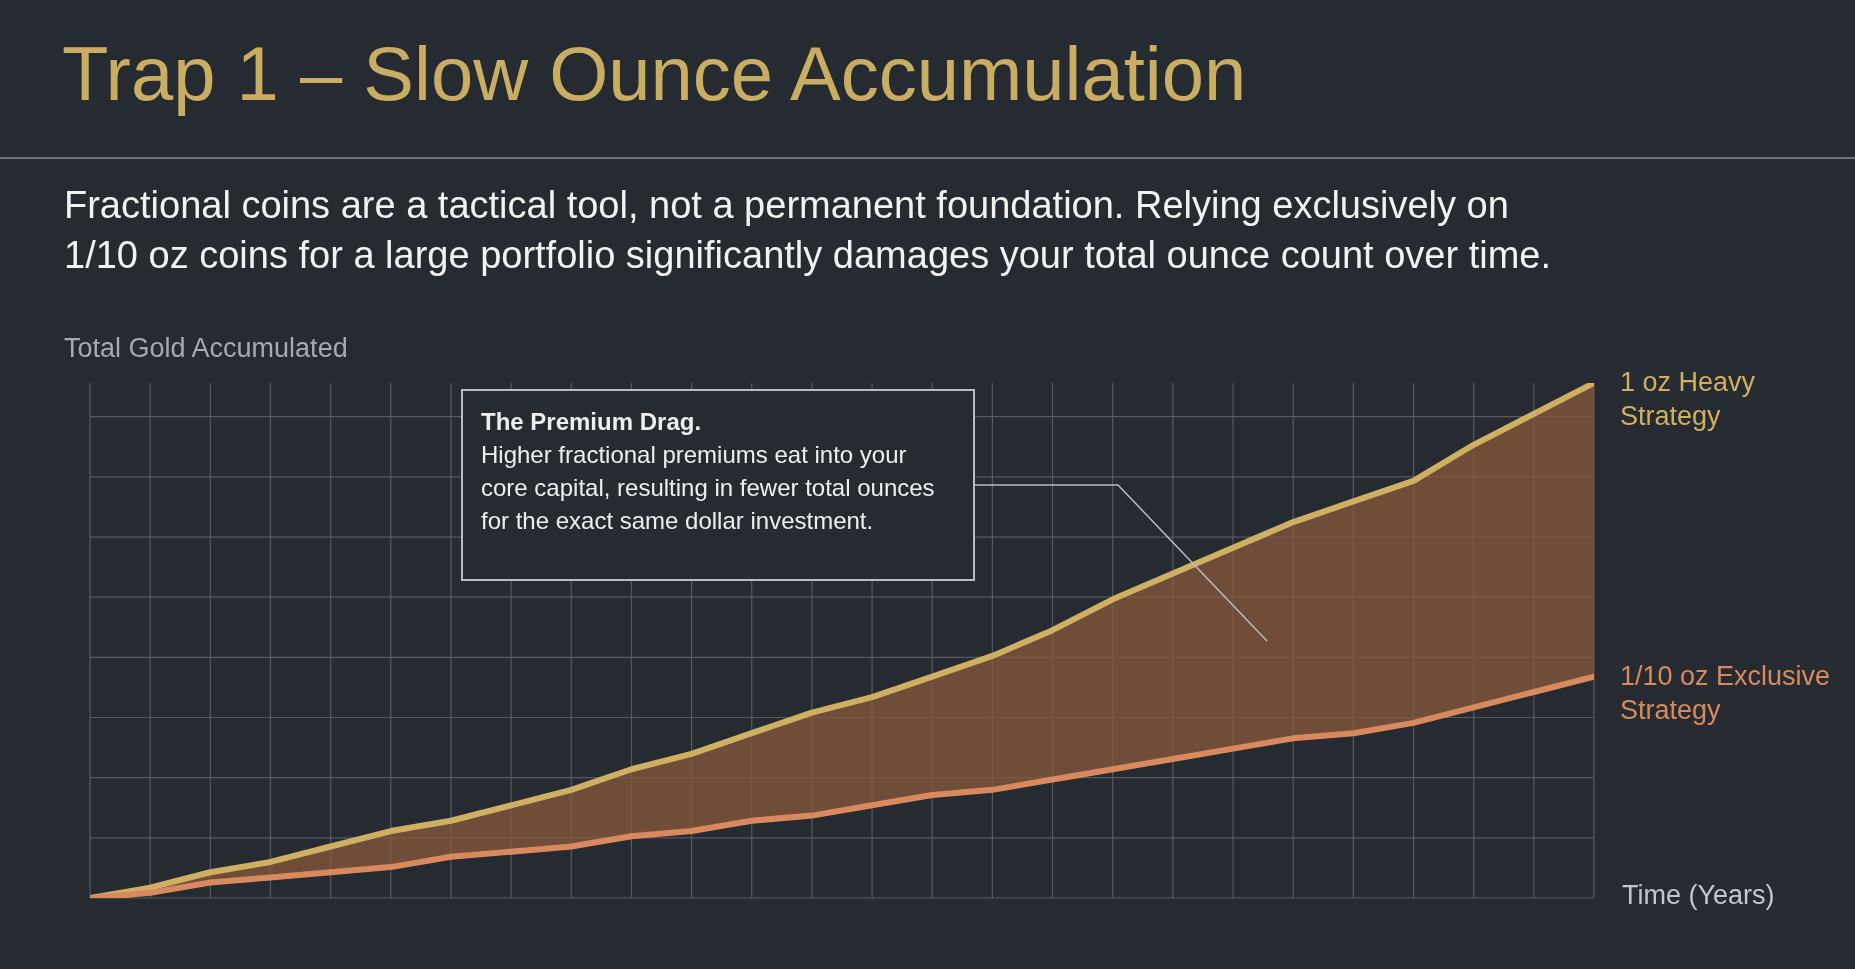 The height and width of the screenshot is (969, 1855). What do you see at coordinates (206, 348) in the screenshot?
I see `y-axis-title: Total Gold Accumulated` at bounding box center [206, 348].